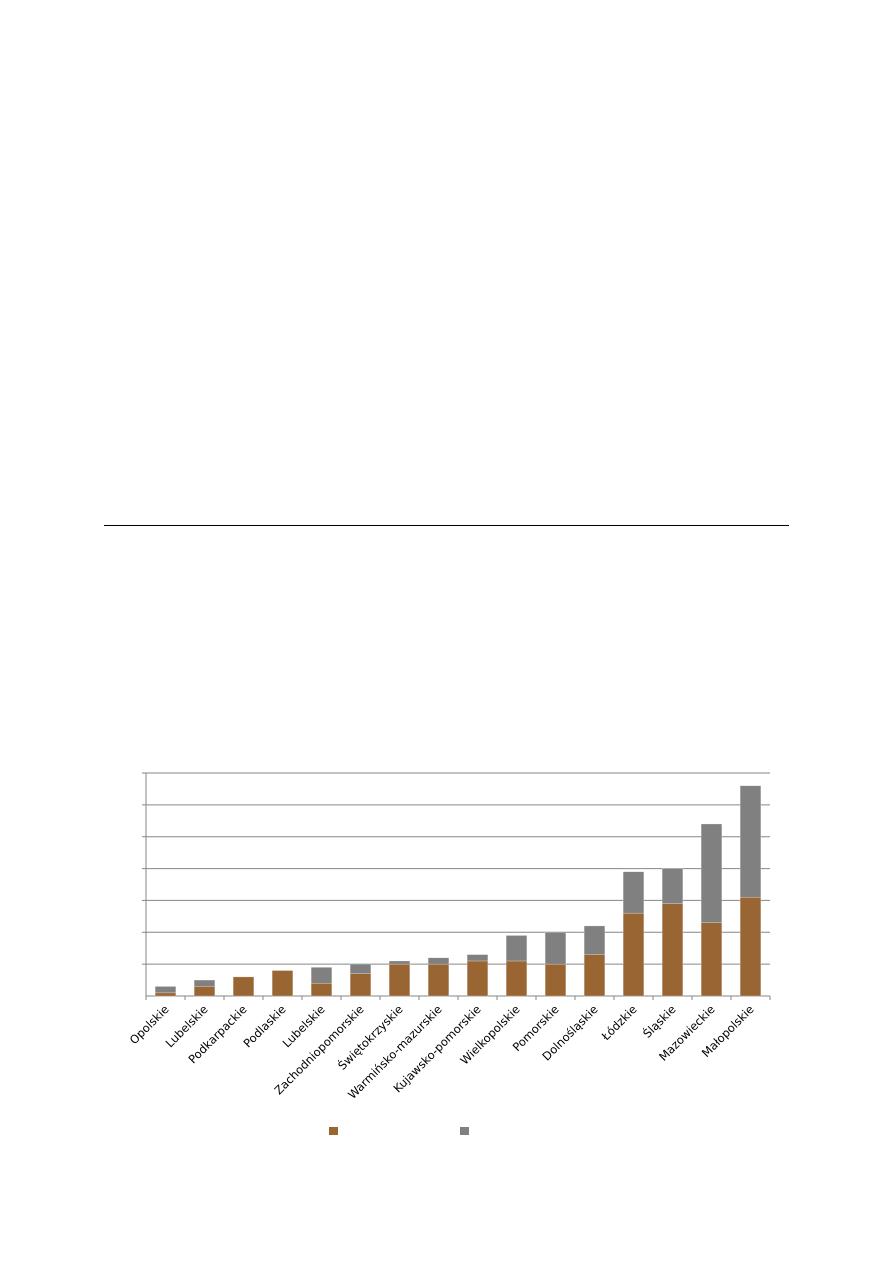  What do you see at coordinates (369, 1037) in the screenshot?
I see `x-tick-label: Świętokrzyskie` at bounding box center [369, 1037].